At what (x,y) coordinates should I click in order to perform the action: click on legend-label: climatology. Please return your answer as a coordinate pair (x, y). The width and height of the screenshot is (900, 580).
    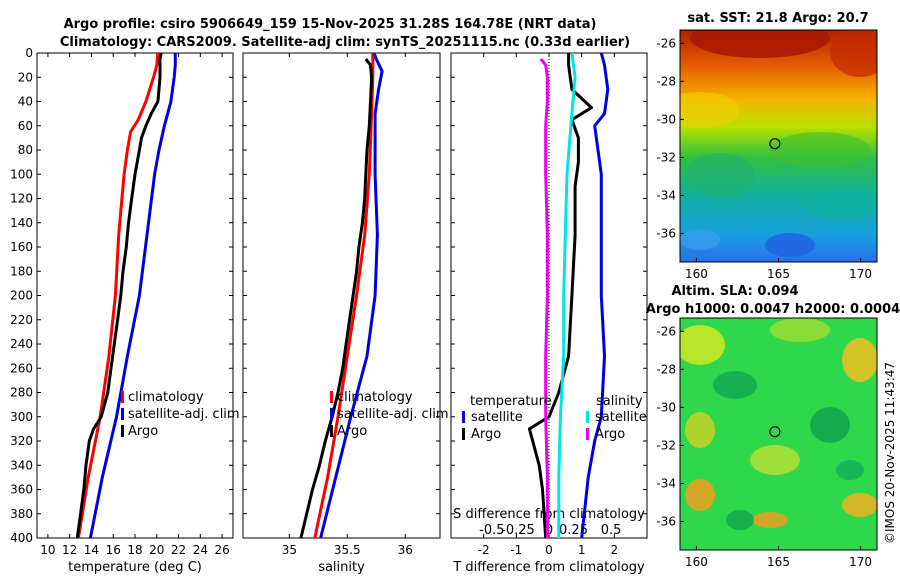
    Looking at the image, I should click on (166, 397).